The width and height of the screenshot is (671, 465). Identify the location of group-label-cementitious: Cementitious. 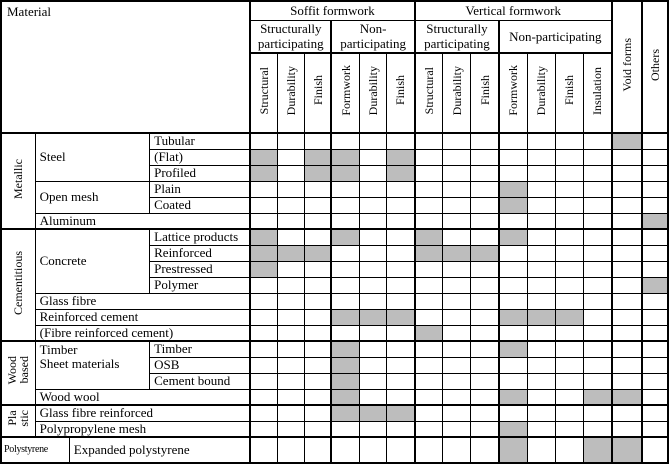
(18, 285).